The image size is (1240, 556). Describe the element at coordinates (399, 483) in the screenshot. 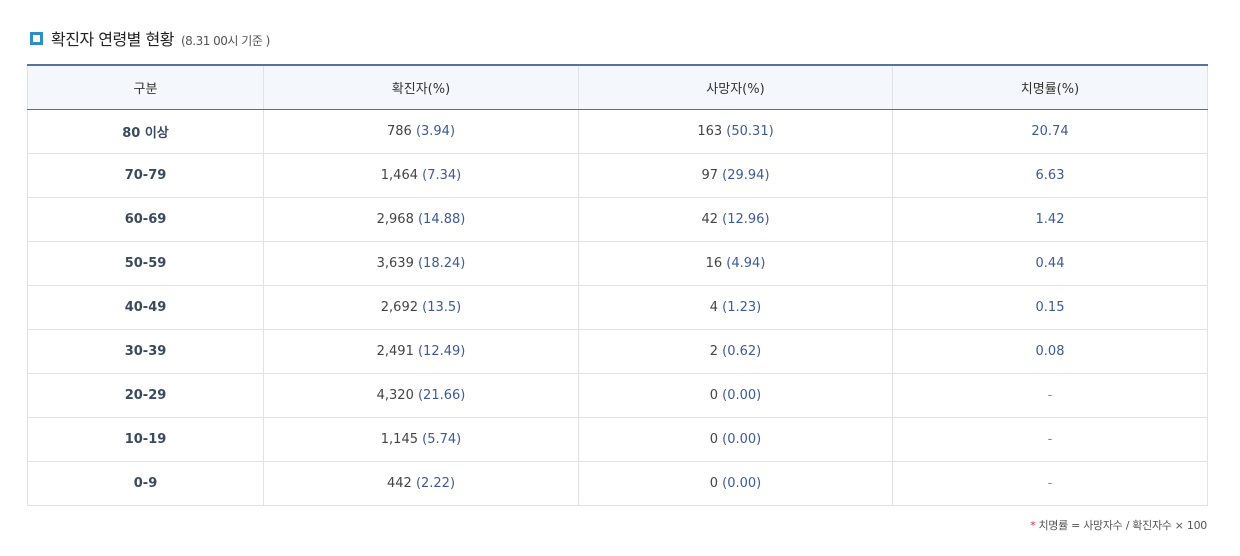

I see `confirmed-count: 442` at that location.